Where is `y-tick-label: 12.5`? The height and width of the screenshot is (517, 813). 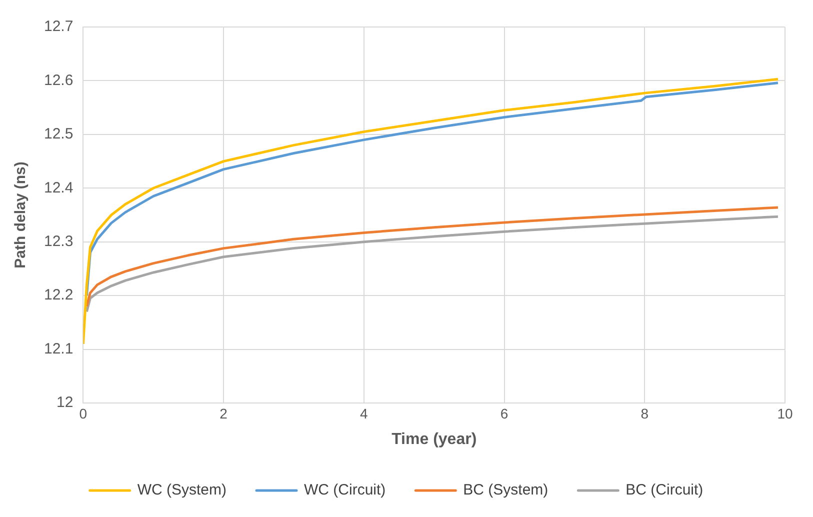 y-tick-label: 12.5 is located at coordinates (59, 134).